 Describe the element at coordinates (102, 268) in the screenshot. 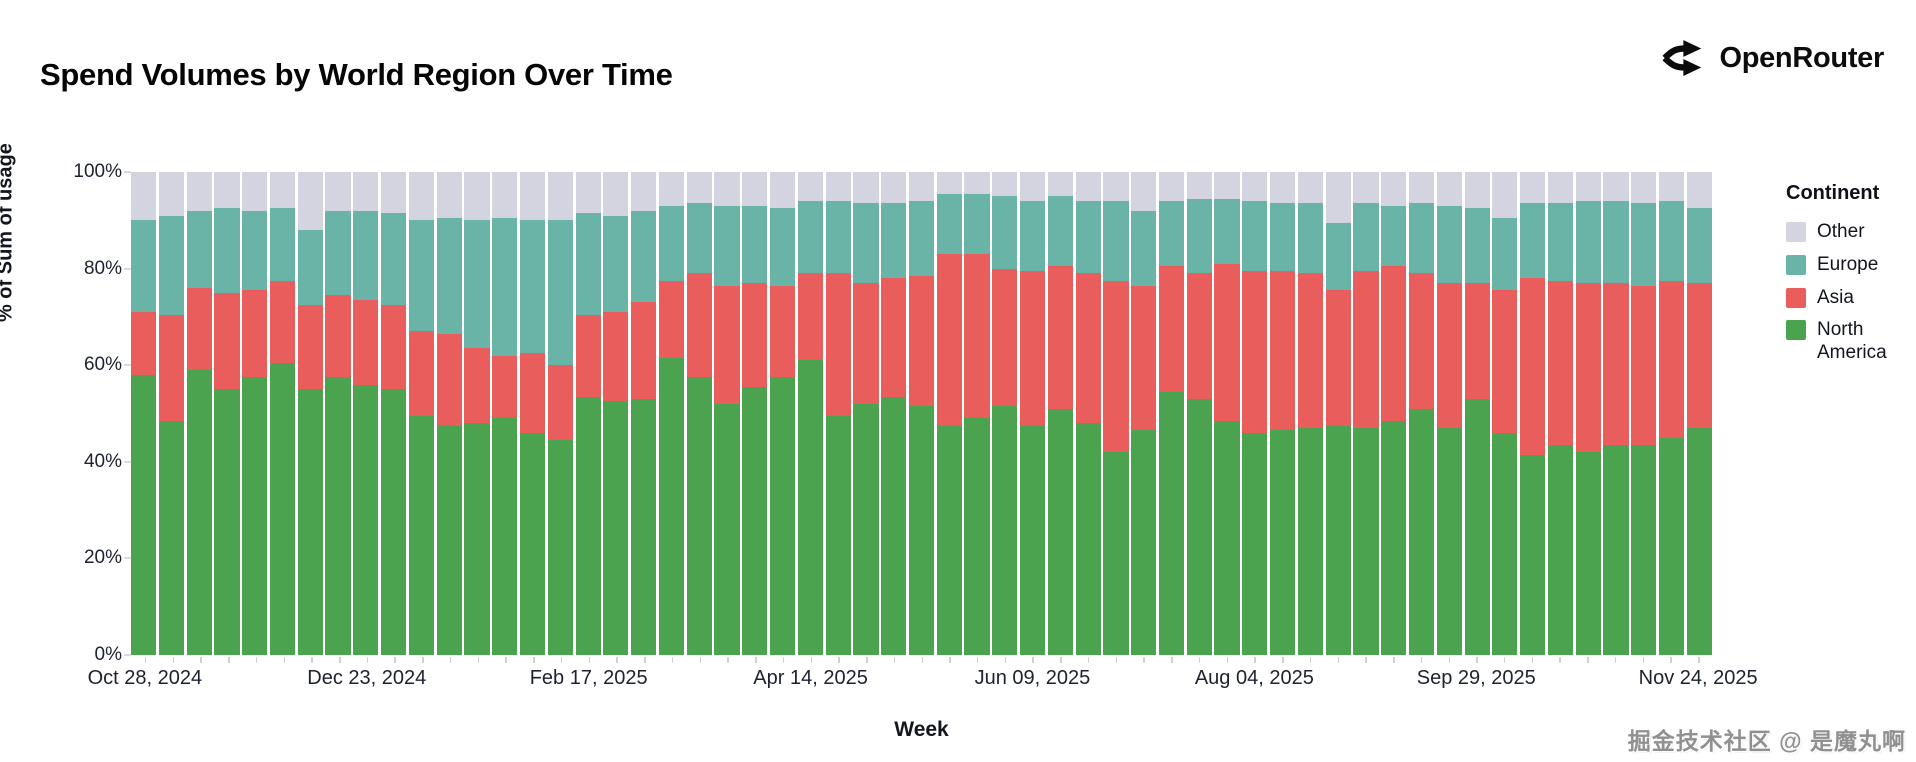

I see `y-tick-label: 80%` at that location.